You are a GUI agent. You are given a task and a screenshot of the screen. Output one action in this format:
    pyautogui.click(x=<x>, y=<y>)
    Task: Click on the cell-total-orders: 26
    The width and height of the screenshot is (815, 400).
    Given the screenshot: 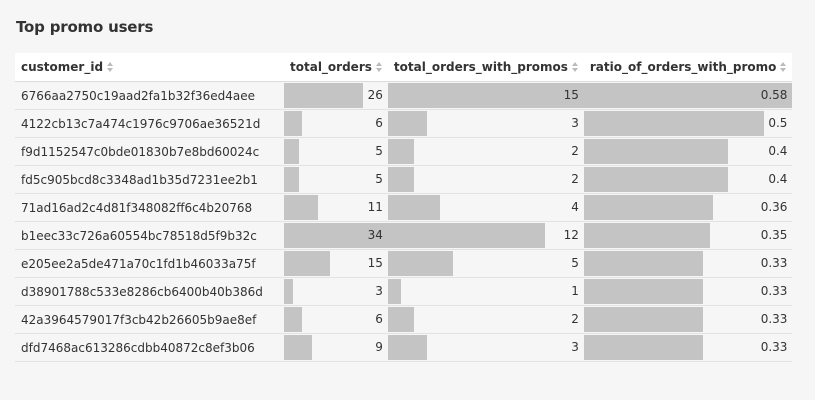 What is the action you would take?
    pyautogui.click(x=336, y=95)
    